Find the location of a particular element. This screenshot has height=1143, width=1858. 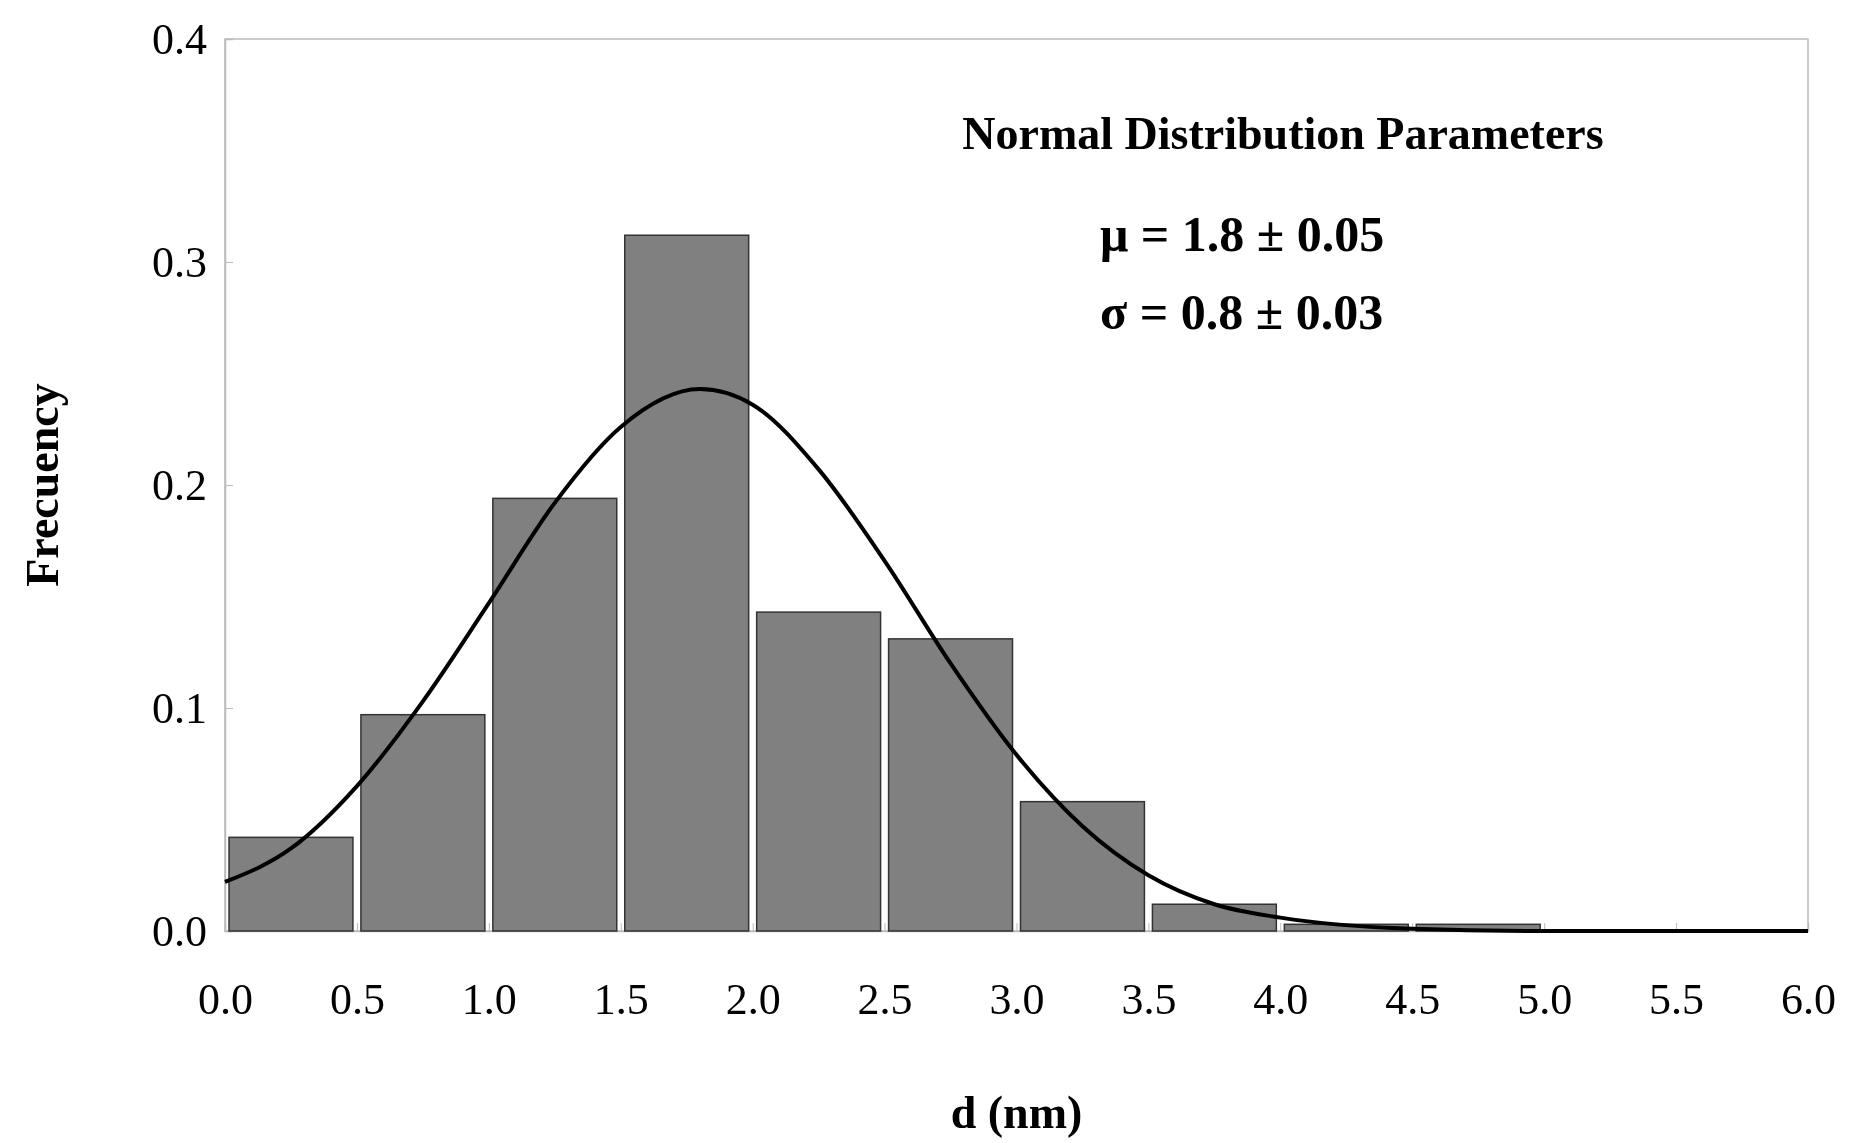

x-tick-label: 2.5 is located at coordinates (885, 1000).